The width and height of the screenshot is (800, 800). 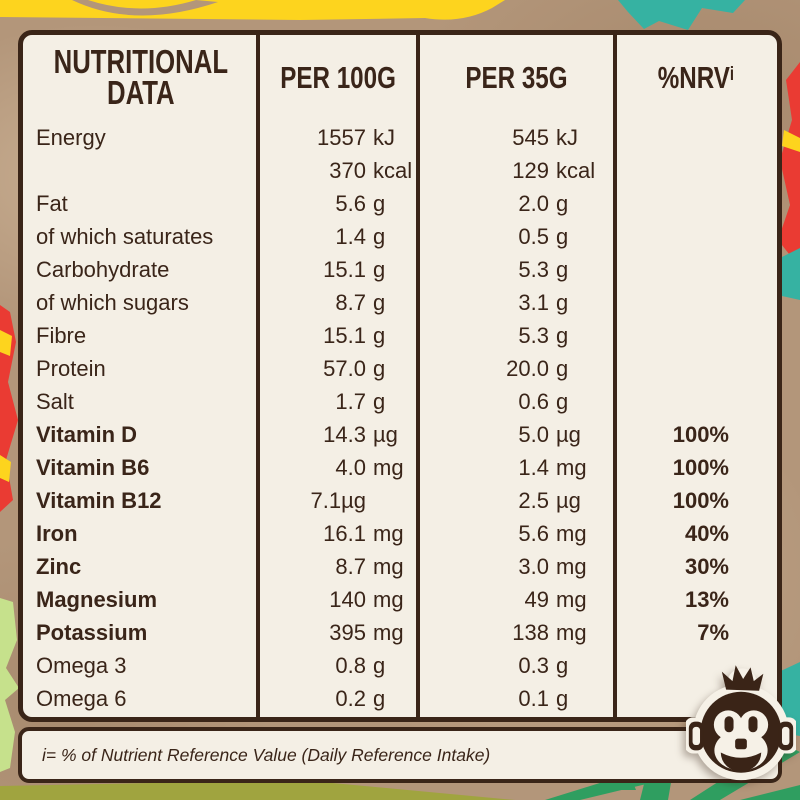 I want to click on table-row: Vitamin B6 4.0 mg 1.4 mg 100%, so click(x=400, y=467).